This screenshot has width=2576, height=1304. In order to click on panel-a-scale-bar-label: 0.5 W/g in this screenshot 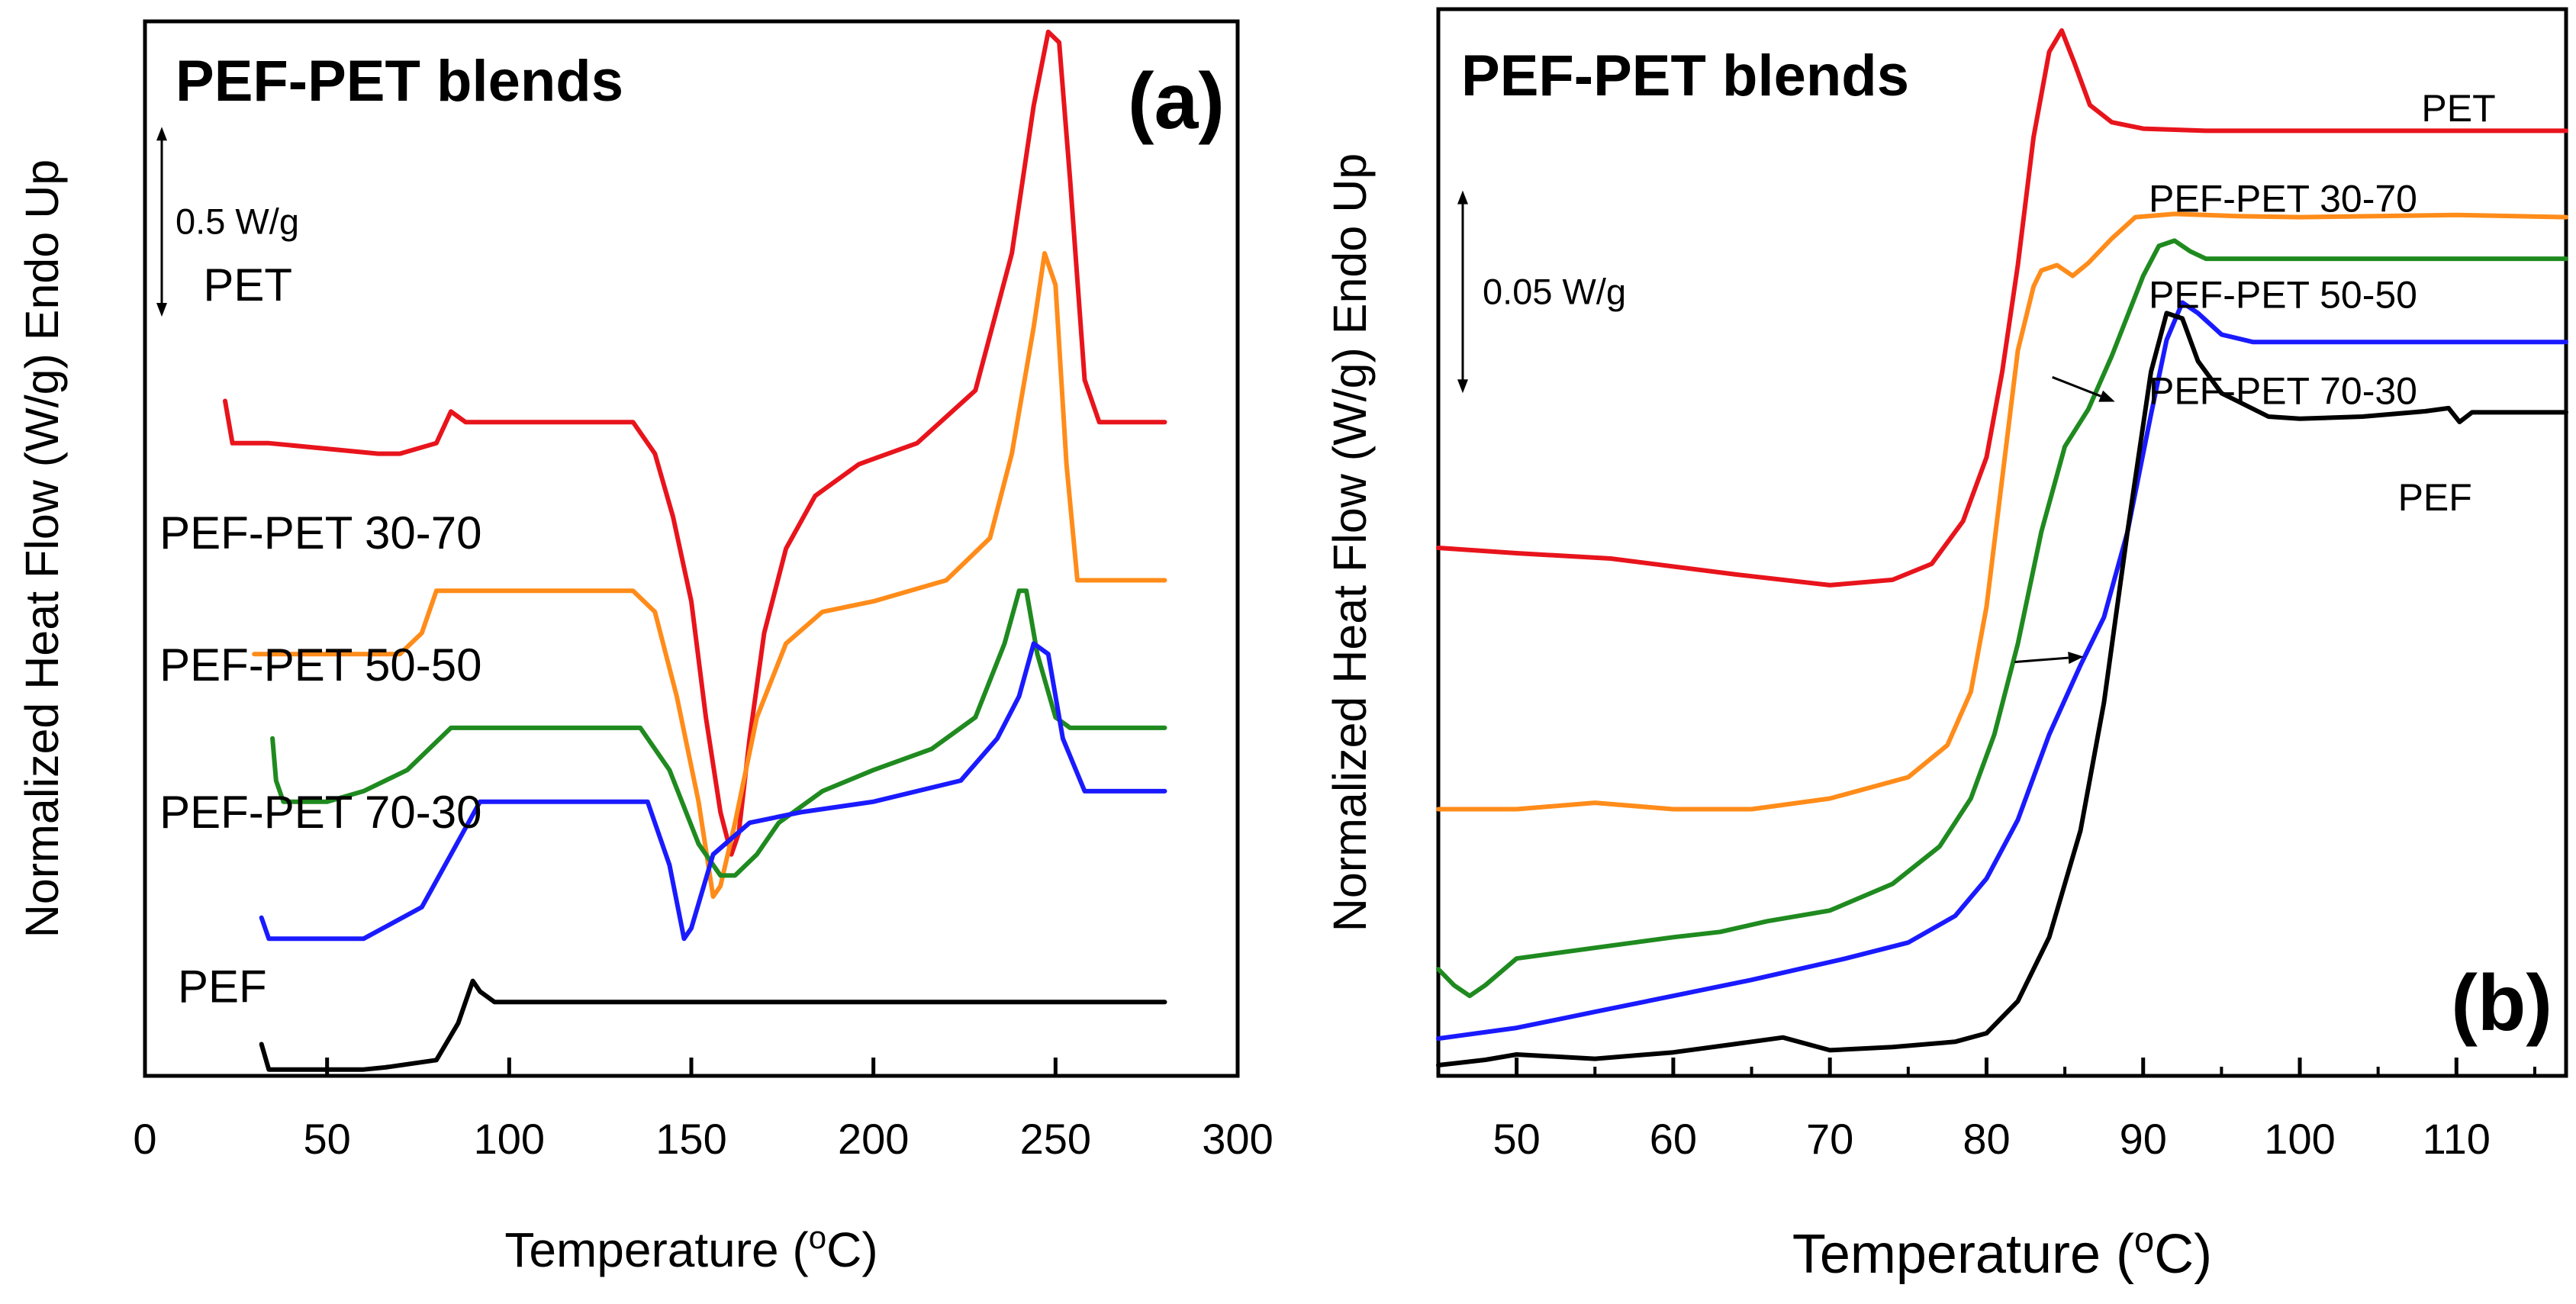, I will do `click(237, 221)`.